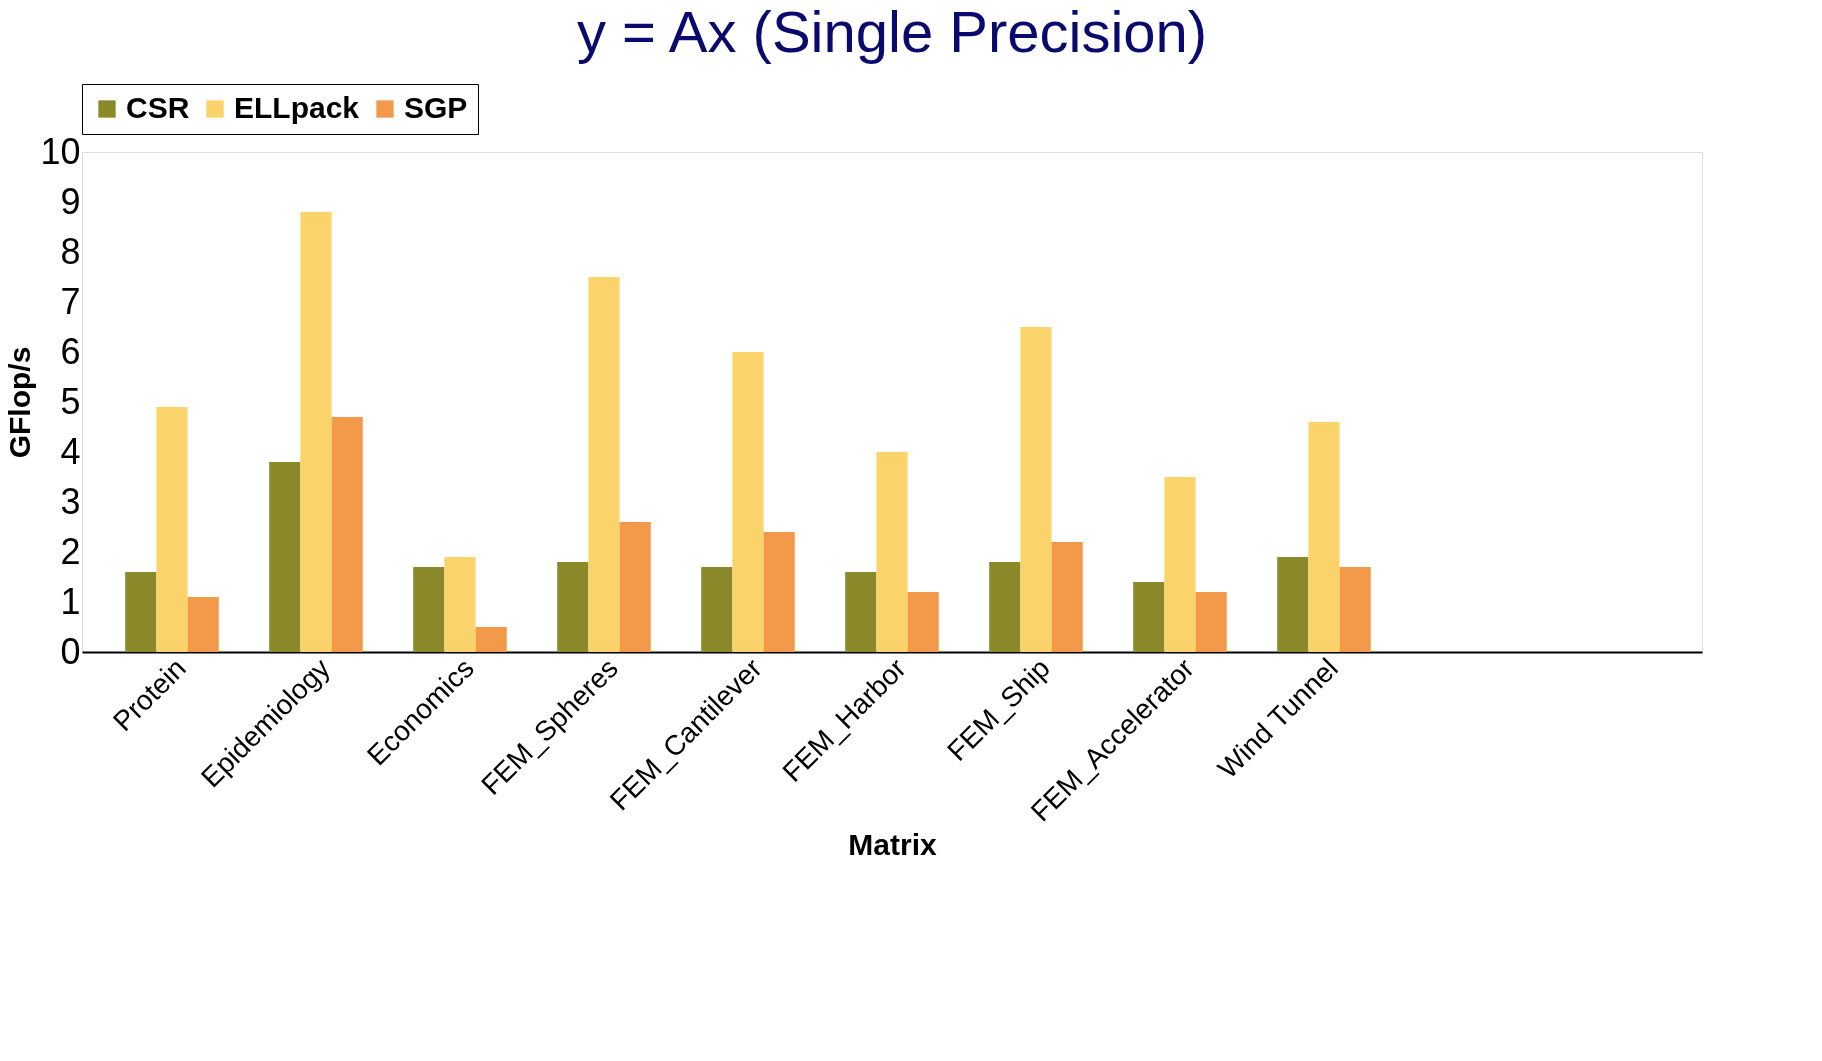 The width and height of the screenshot is (1822, 1061). Describe the element at coordinates (70, 651) in the screenshot. I see `y-tick-label: 0` at that location.